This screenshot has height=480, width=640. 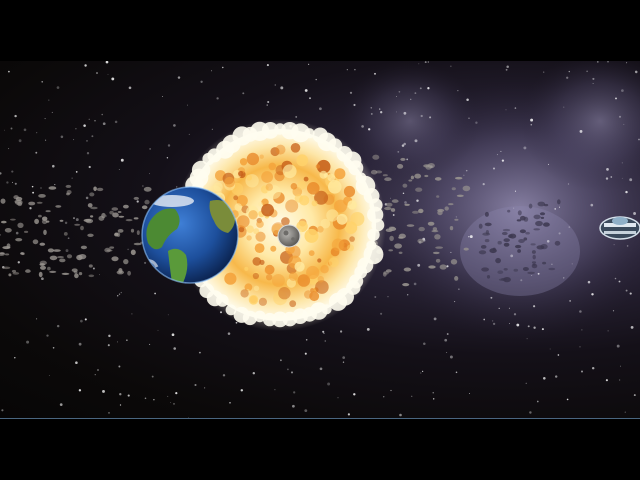 What do you see at coordinates (289, 236) in the screenshot?
I see `moon` at bounding box center [289, 236].